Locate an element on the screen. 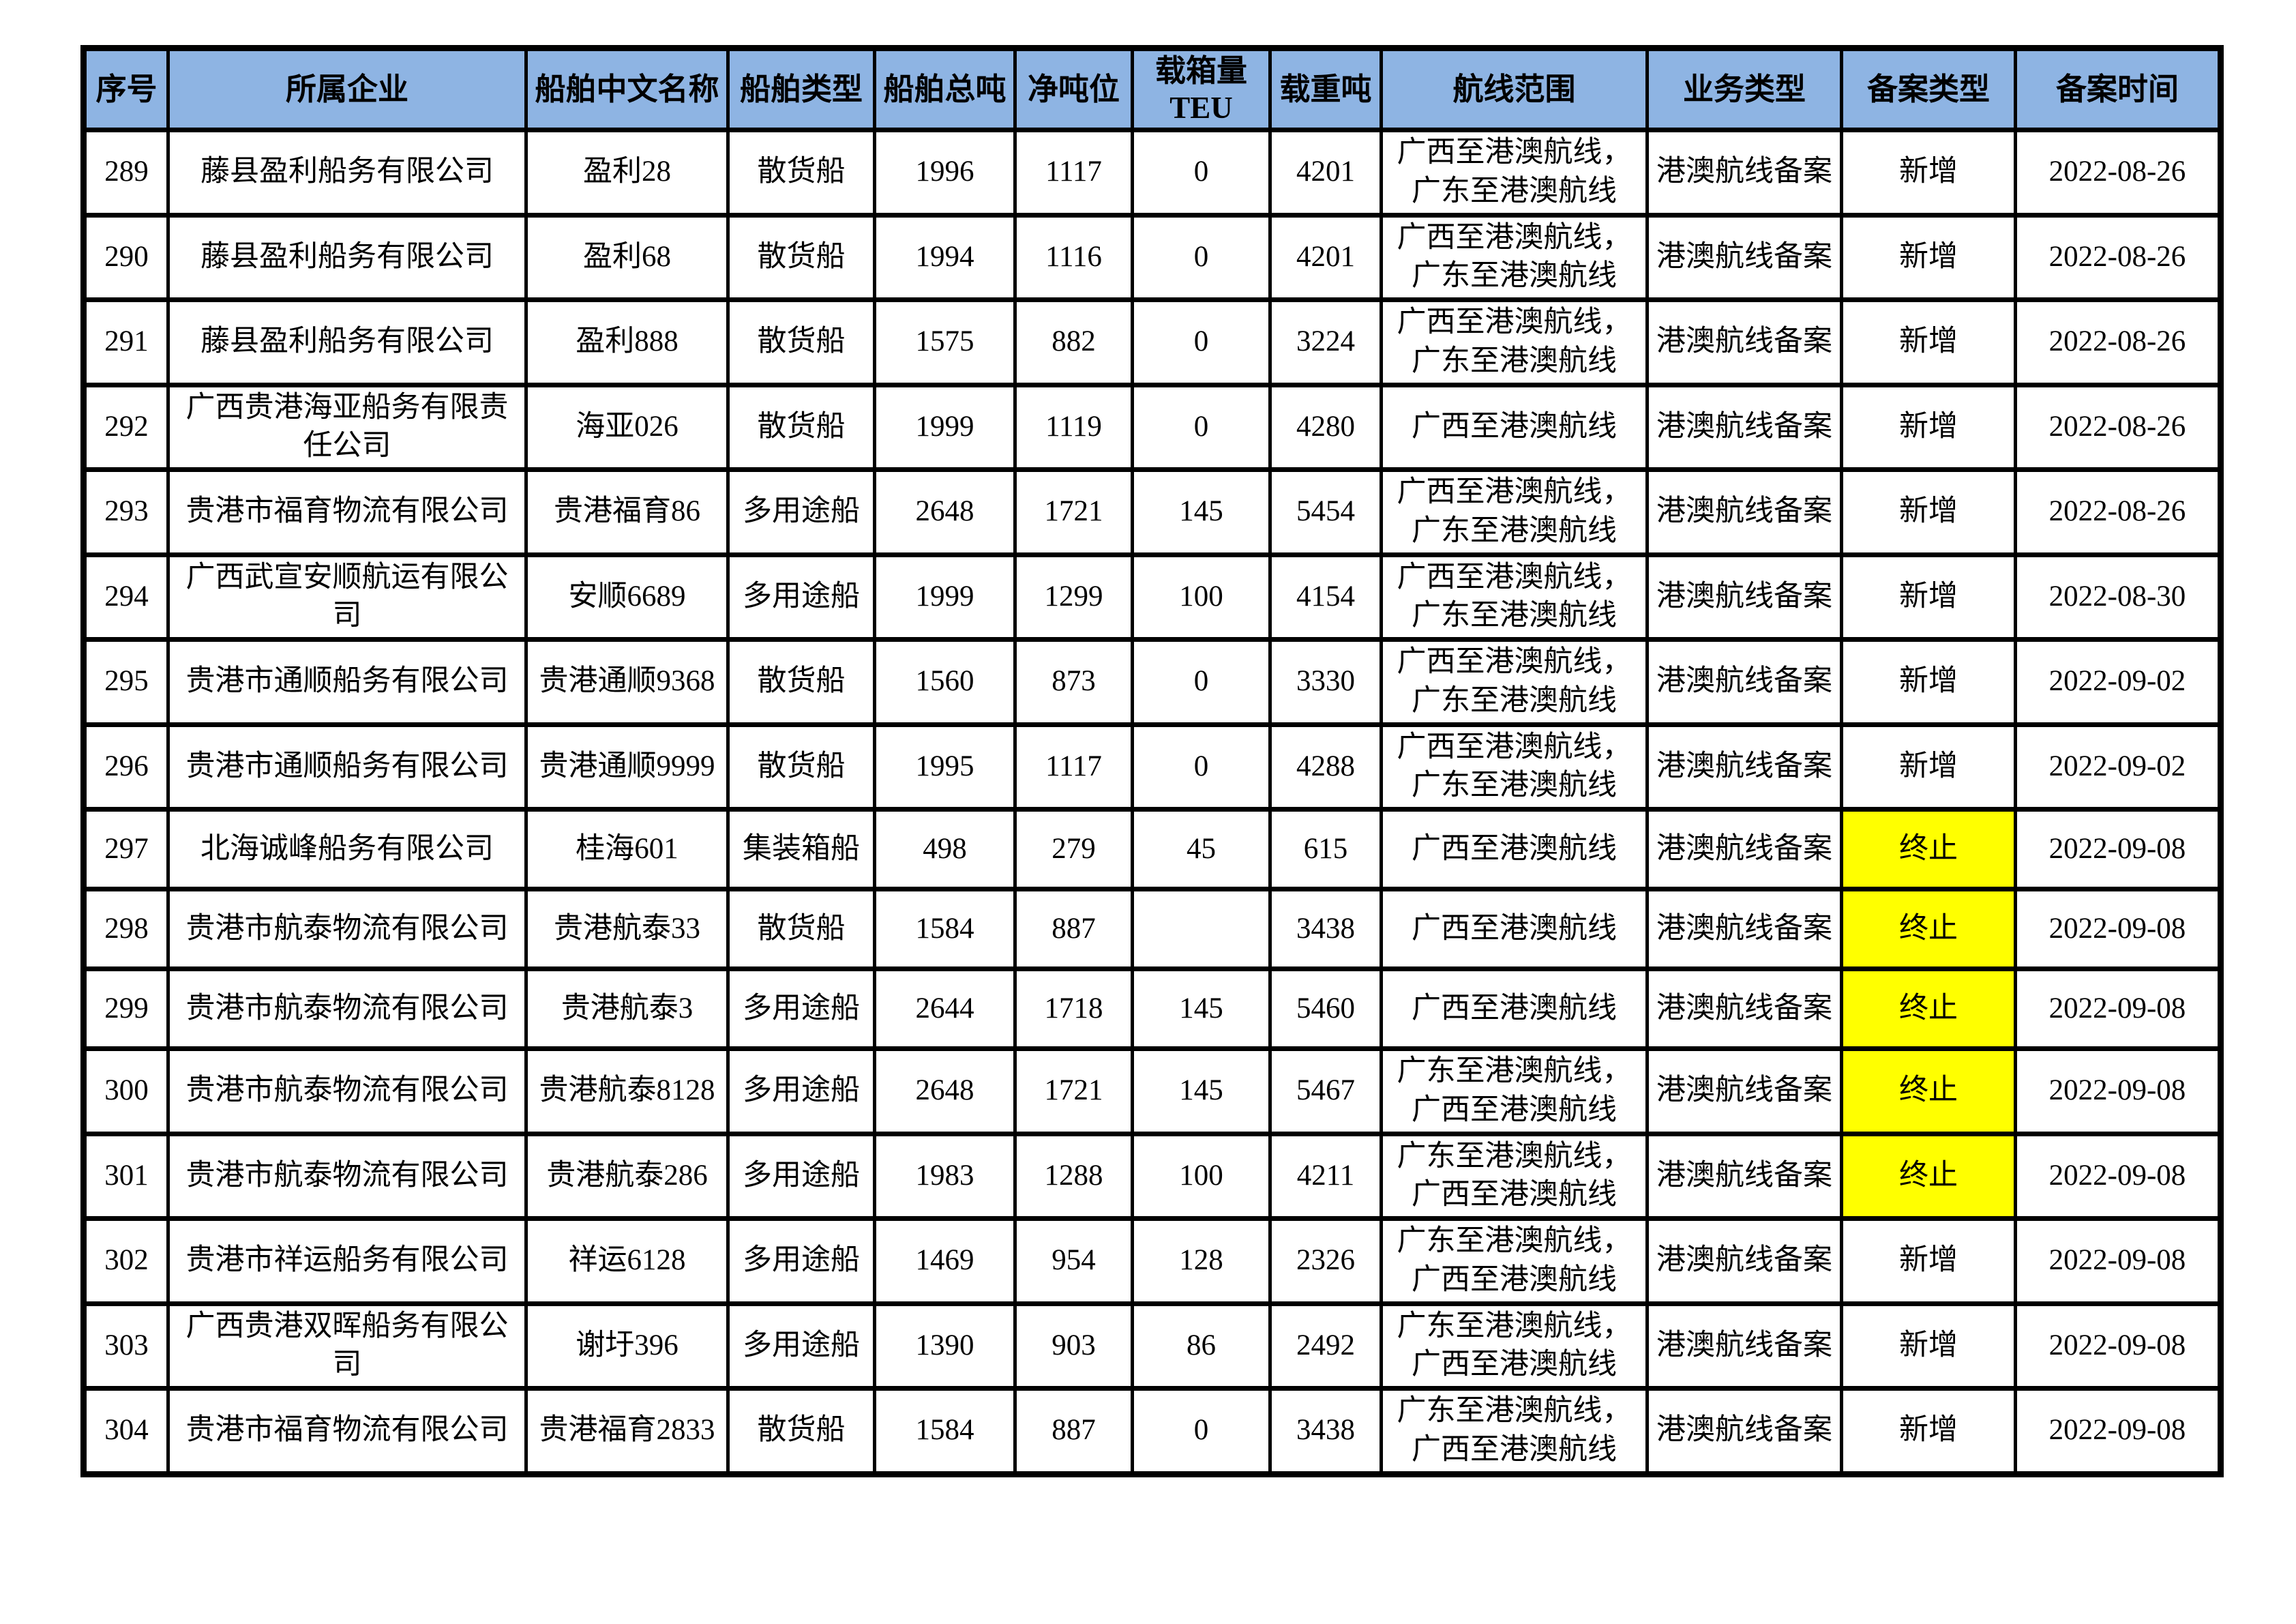 The width and height of the screenshot is (2296, 1624). cell-net: 1119 is located at coordinates (1074, 427).